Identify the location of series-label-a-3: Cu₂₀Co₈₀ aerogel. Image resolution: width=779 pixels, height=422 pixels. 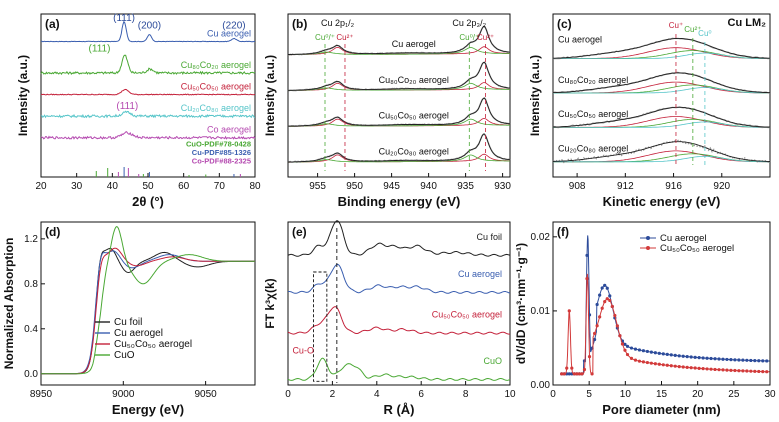
(216, 108).